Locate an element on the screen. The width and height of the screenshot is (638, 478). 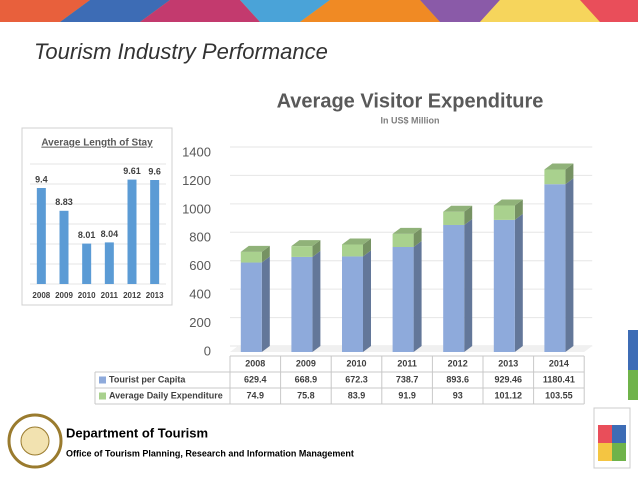
table-value: 75.8 is located at coordinates (306, 395).